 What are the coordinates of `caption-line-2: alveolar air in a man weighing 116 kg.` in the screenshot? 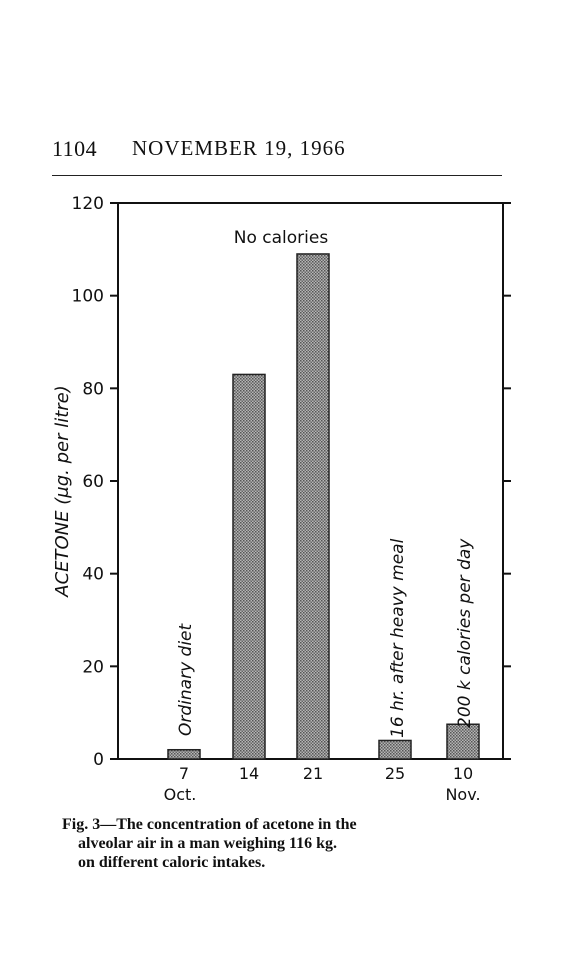 It's located at (207, 843).